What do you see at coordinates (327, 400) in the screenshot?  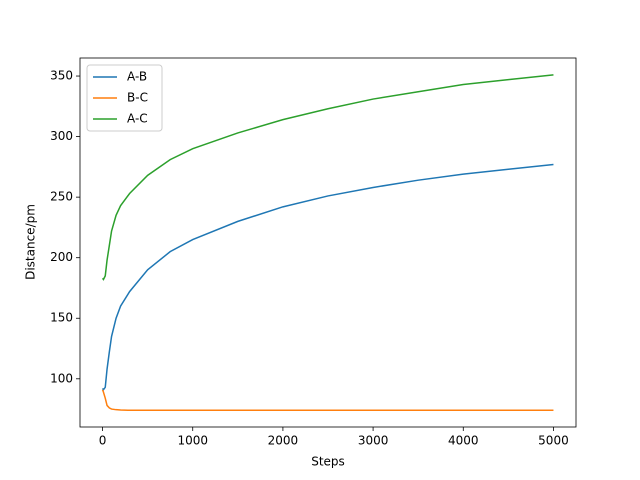 I see `line-series` at bounding box center [327, 400].